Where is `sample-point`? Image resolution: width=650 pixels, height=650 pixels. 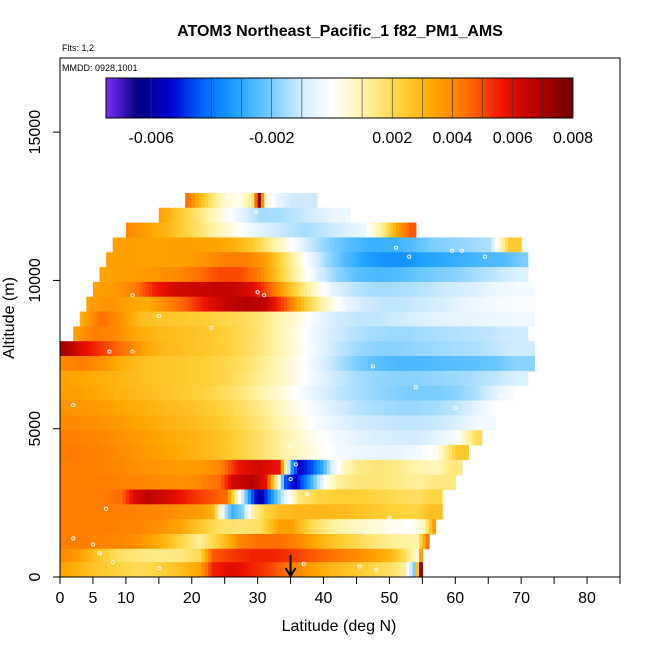 sample-point is located at coordinates (290, 446).